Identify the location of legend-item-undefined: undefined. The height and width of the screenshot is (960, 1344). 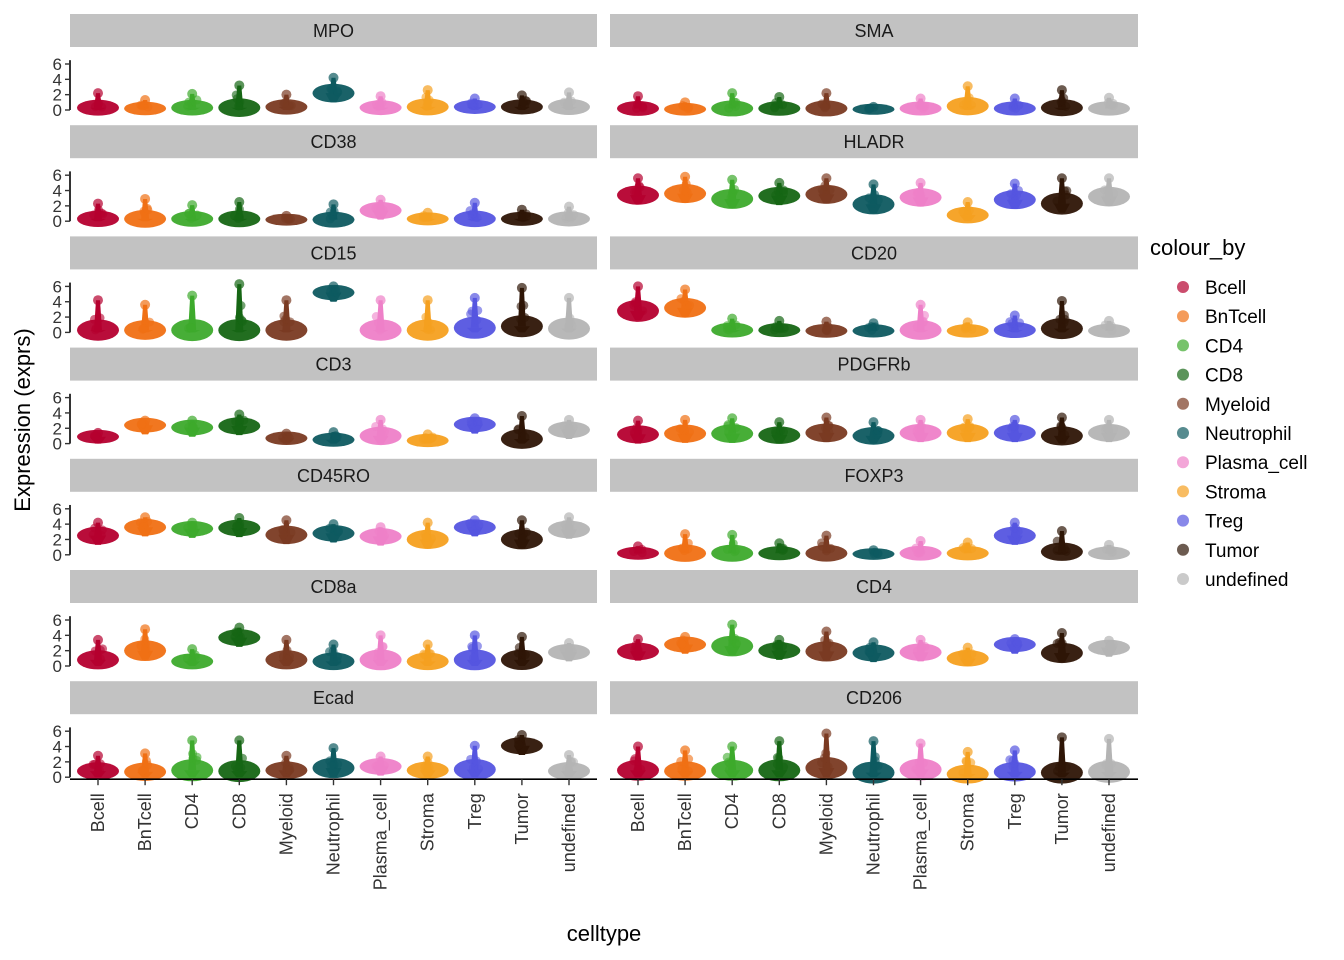
(1232, 580).